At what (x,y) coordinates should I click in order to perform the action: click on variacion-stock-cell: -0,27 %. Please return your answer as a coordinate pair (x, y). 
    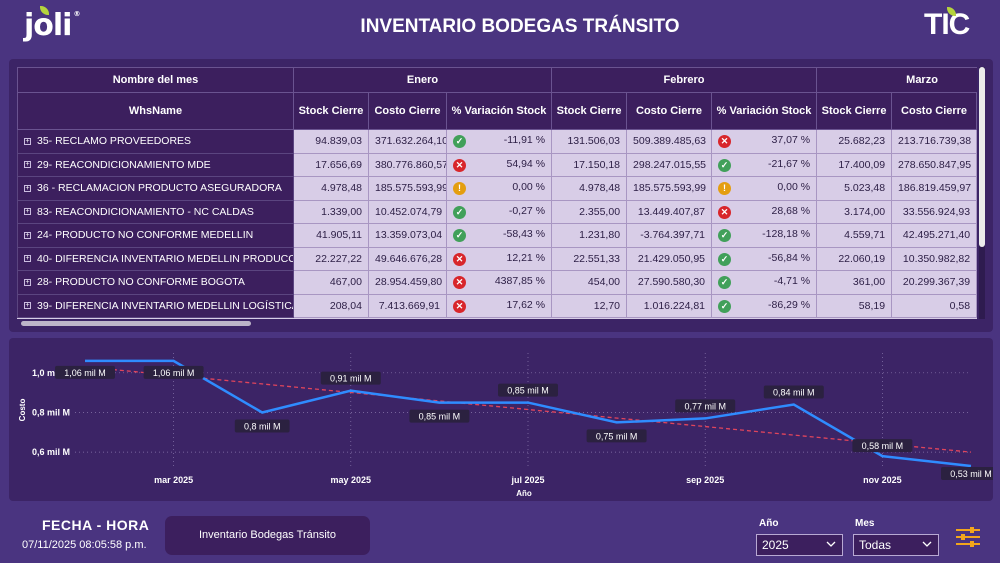
    Looking at the image, I should click on (499, 211).